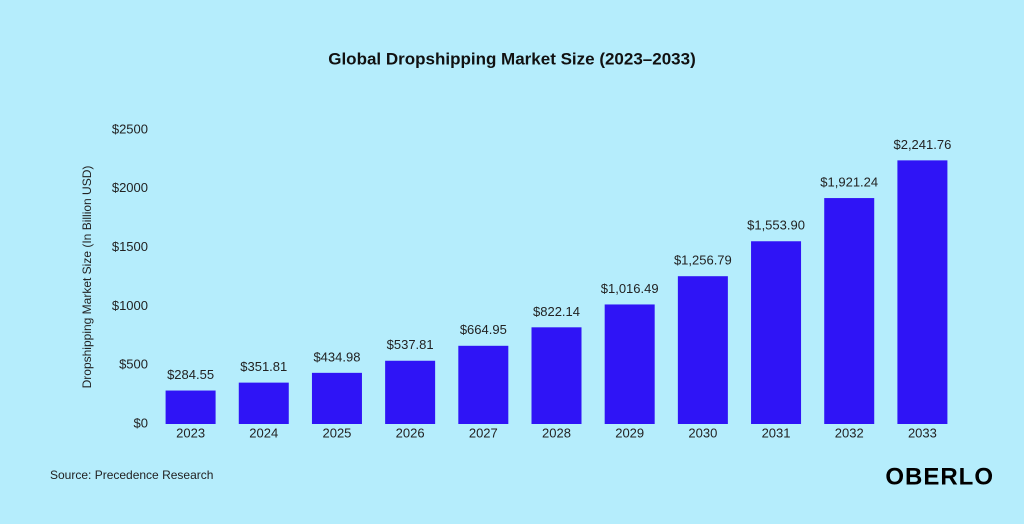  What do you see at coordinates (263, 432) in the screenshot?
I see `x-tick-label: 2024` at bounding box center [263, 432].